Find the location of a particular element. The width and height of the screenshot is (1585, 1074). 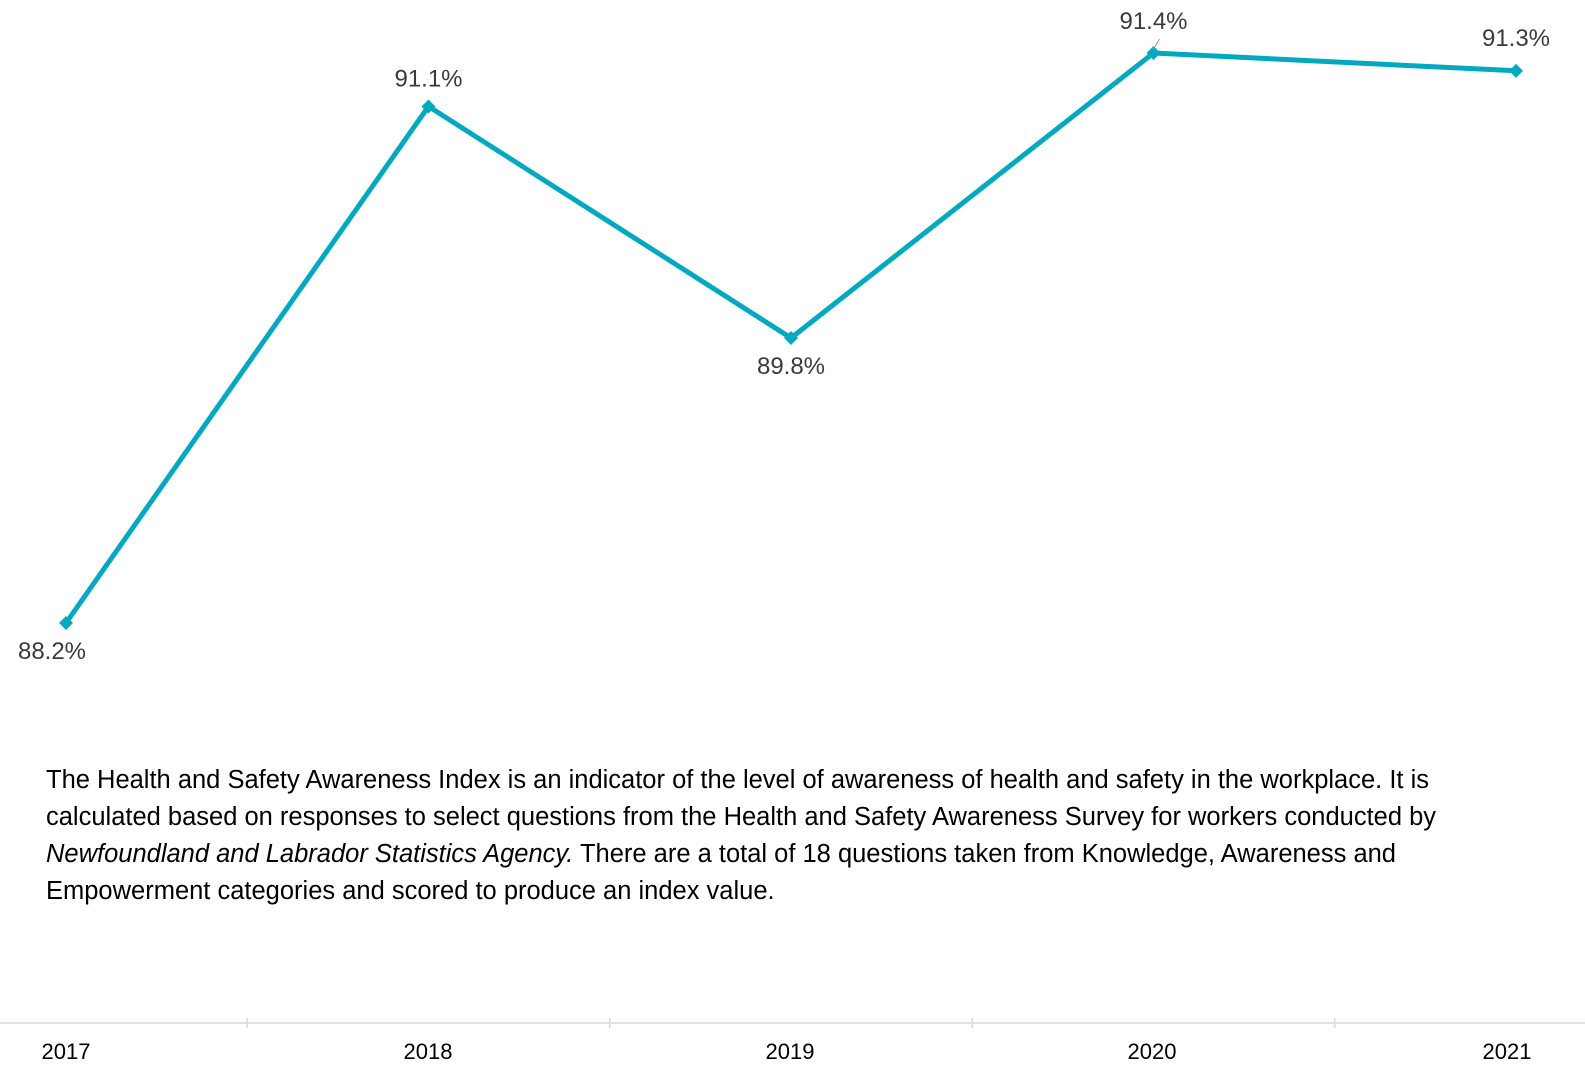

data-label-leader-line is located at coordinates (1156, 44).